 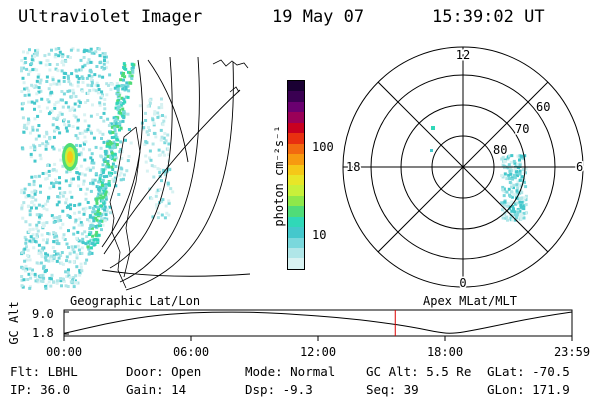 What do you see at coordinates (135, 301) in the screenshot?
I see `geo-panel-label: Geographic Lat/Lon` at bounding box center [135, 301].